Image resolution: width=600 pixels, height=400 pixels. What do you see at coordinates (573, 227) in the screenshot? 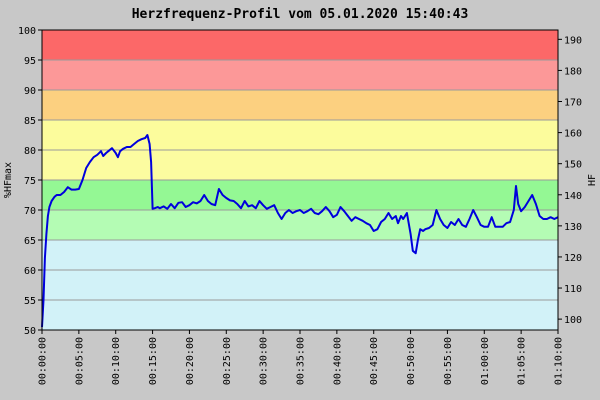
I see `y2-tick-label-130: 130` at bounding box center [573, 227].